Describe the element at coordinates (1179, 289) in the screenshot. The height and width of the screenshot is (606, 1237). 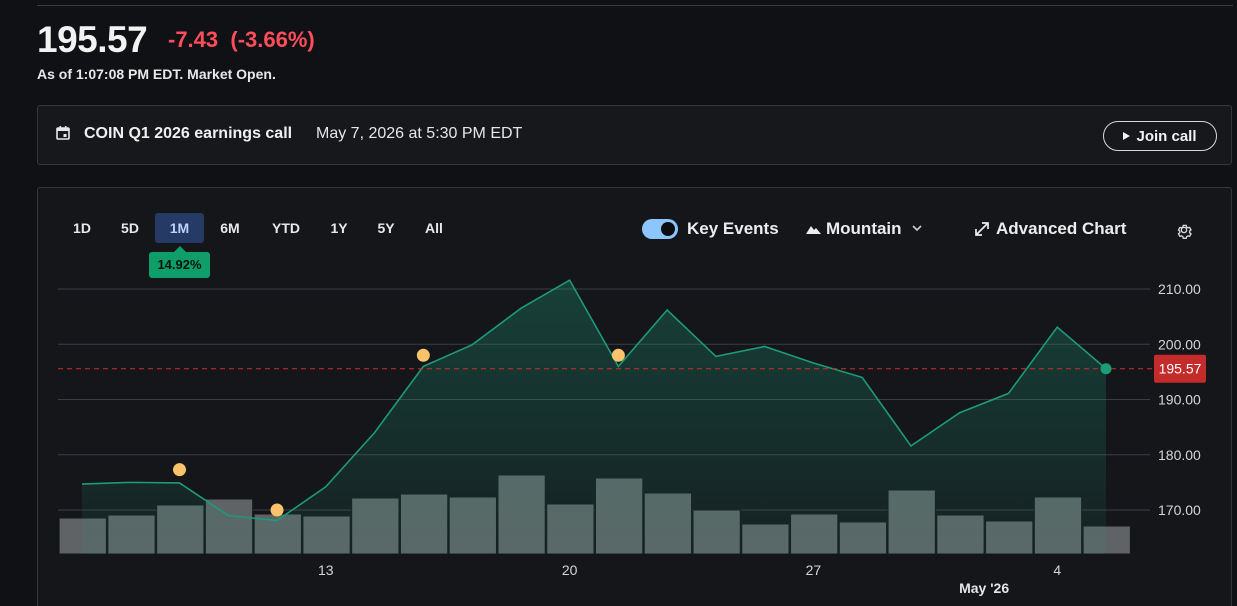
I see `y-tick-label: 210.00` at that location.